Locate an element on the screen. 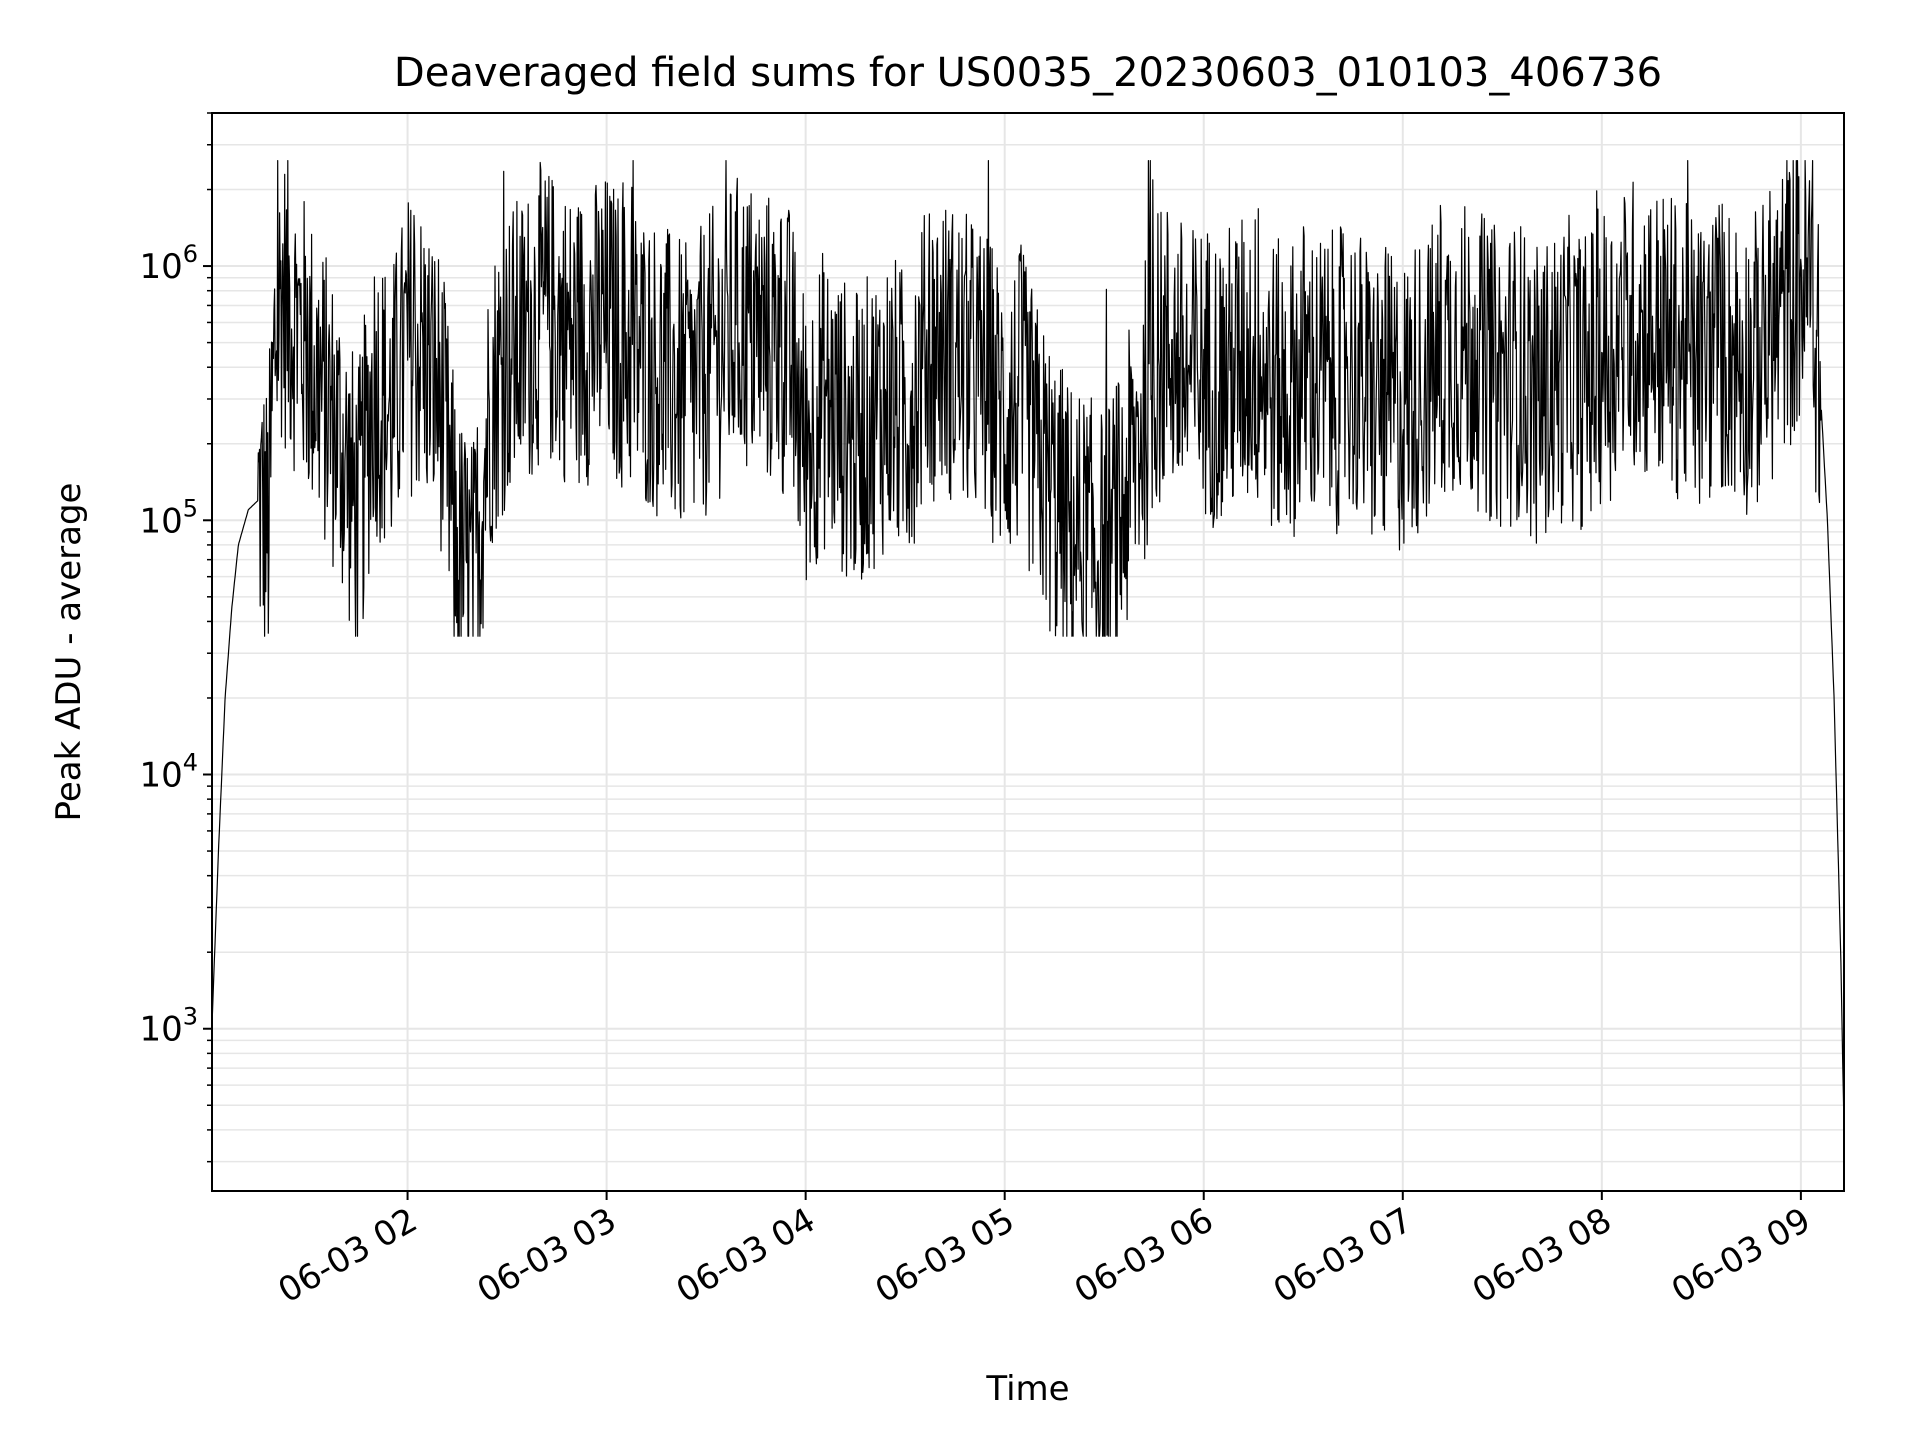 Image resolution: width=1920 pixels, height=1440 pixels. y-tick-label: 10⁶ is located at coordinates (168, 263).